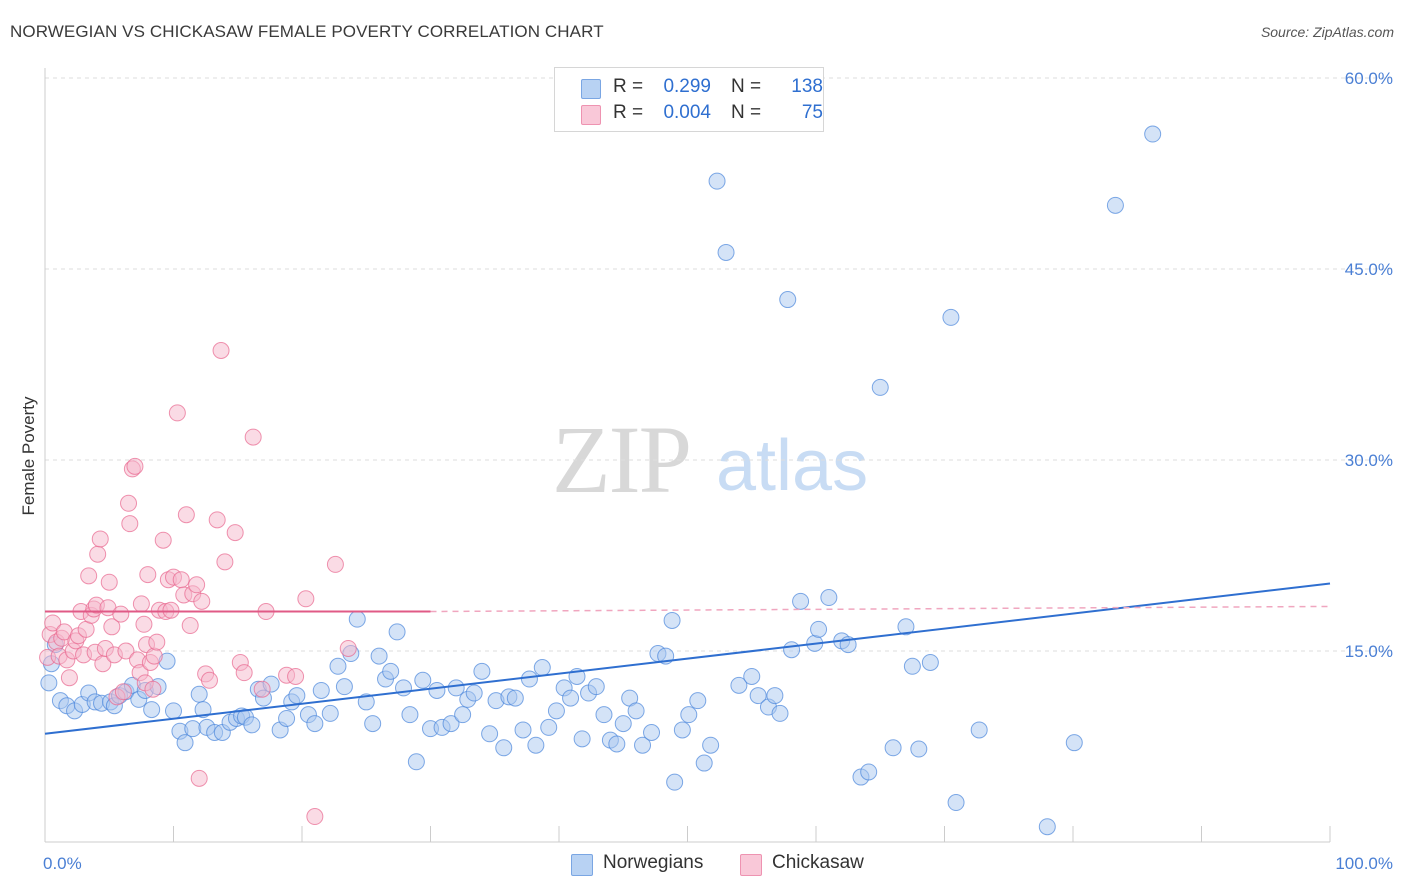  I want to click on legend-r-value: 0.004, so click(687, 112).